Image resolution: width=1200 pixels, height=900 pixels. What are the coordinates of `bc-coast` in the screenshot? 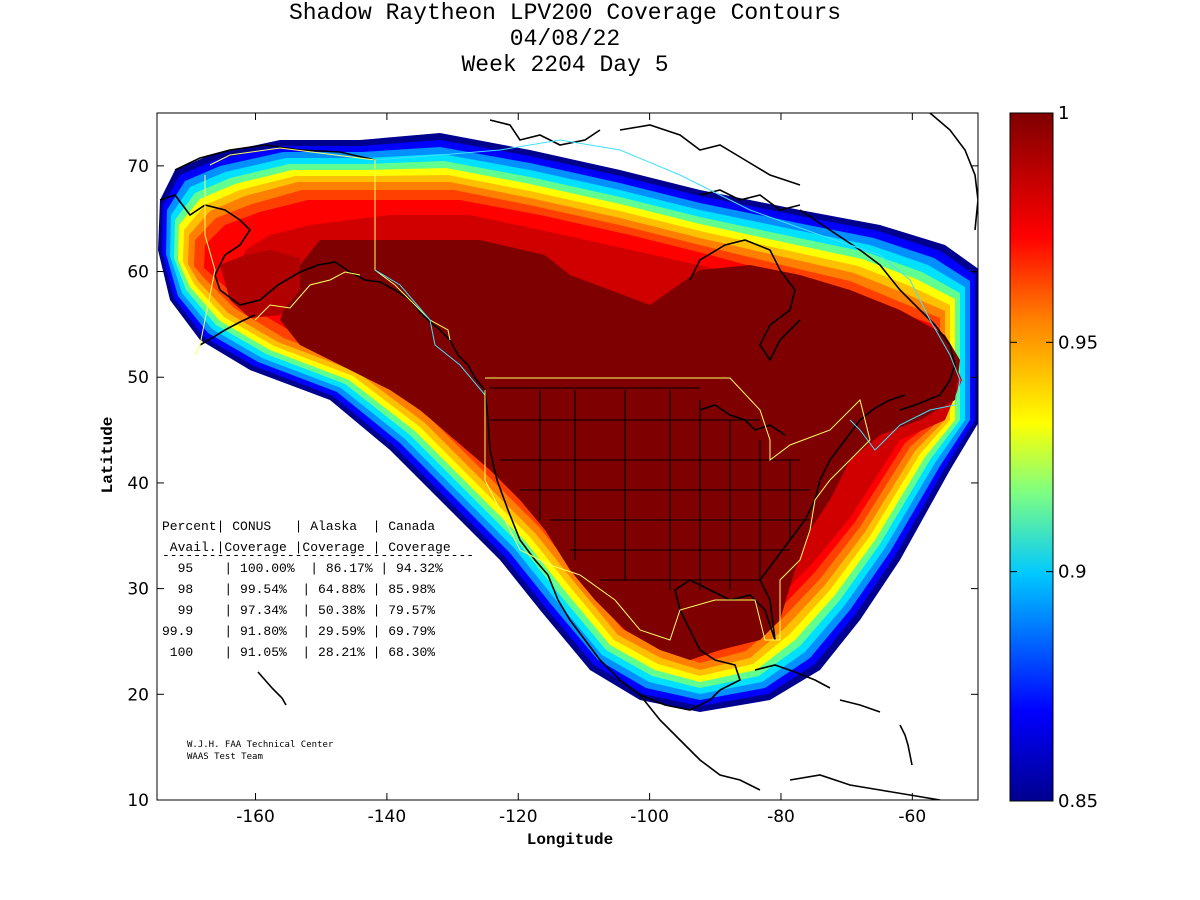 It's located at (467, 365).